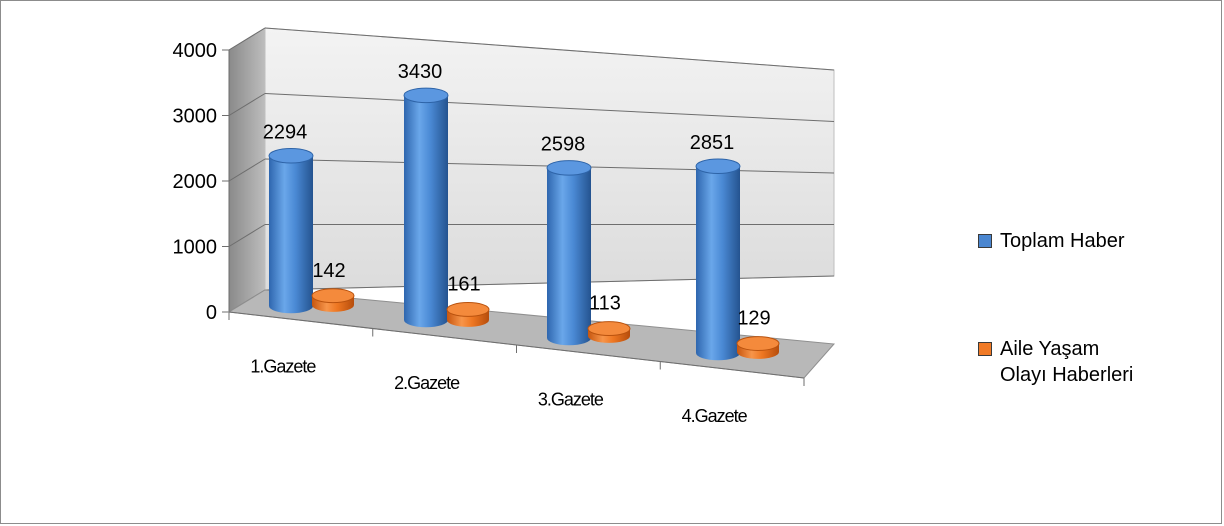  What do you see at coordinates (1062, 241) in the screenshot?
I see `legend-label: Toplam Haber` at bounding box center [1062, 241].